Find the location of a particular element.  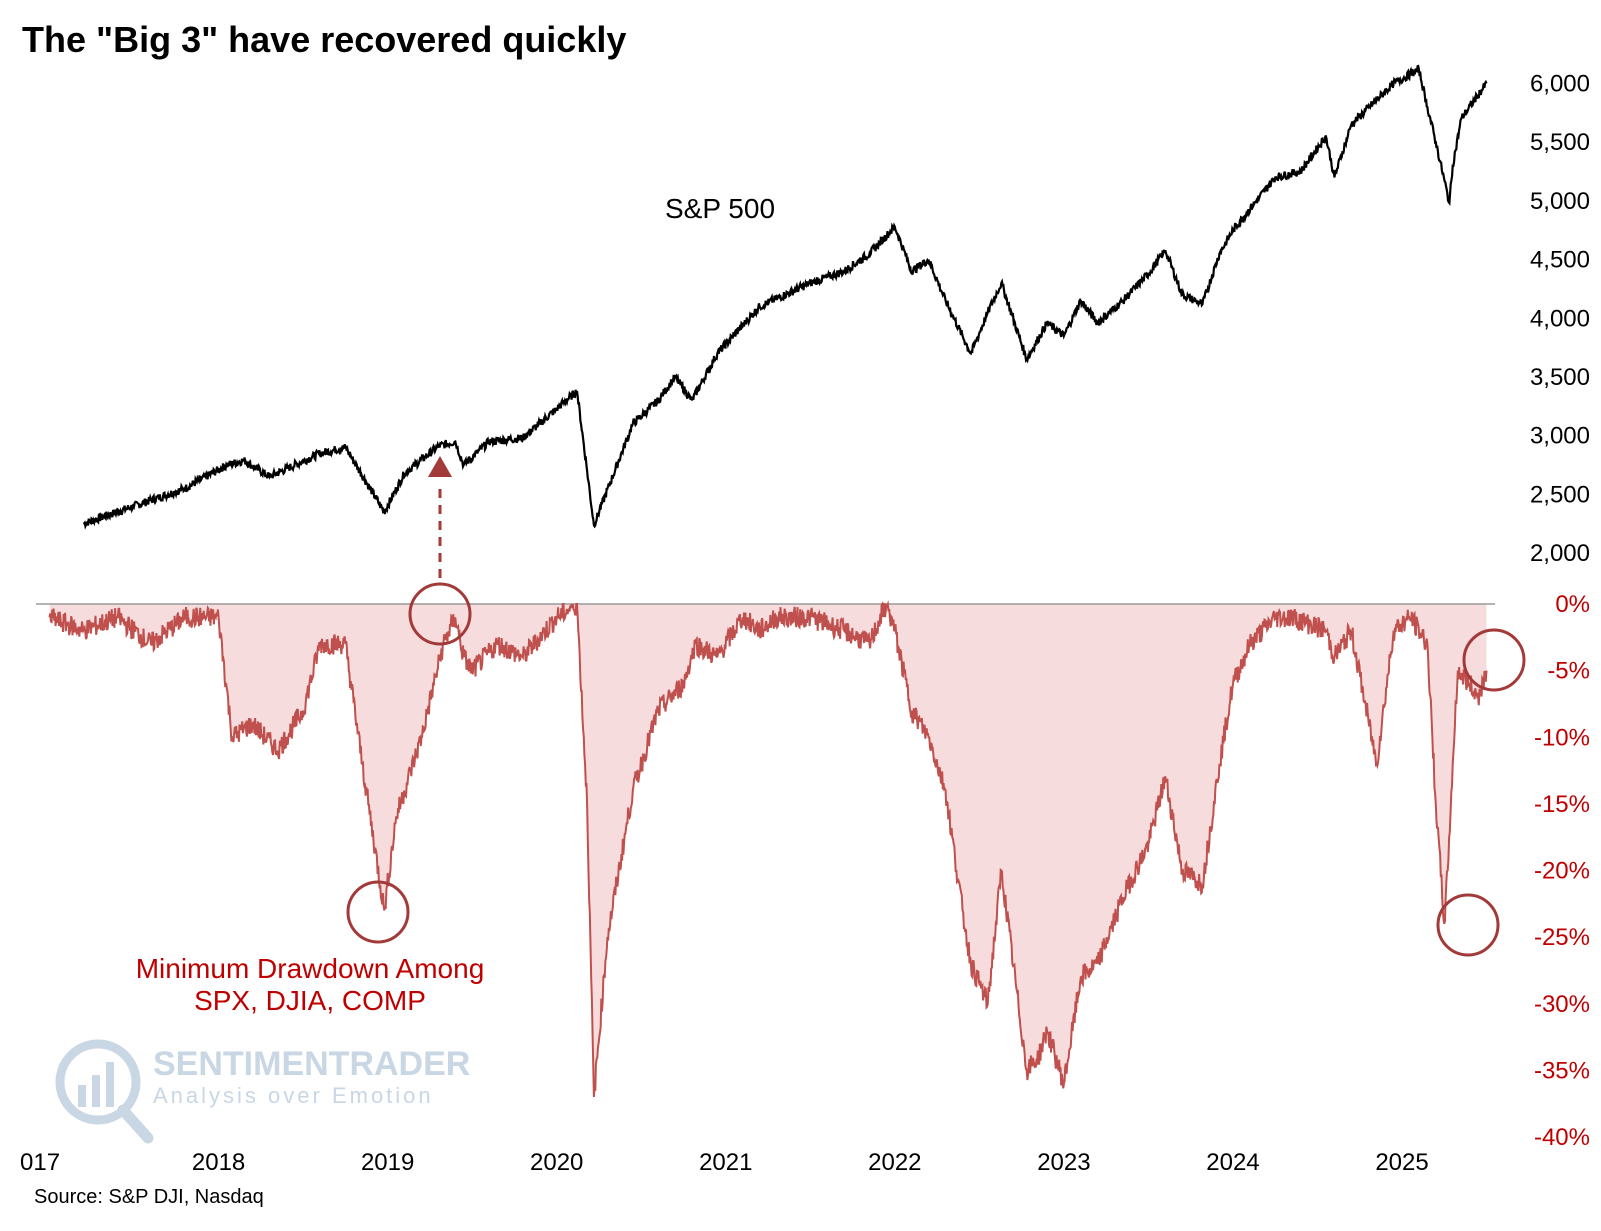

annotation-circle-2025-recovery is located at coordinates (1494, 660).